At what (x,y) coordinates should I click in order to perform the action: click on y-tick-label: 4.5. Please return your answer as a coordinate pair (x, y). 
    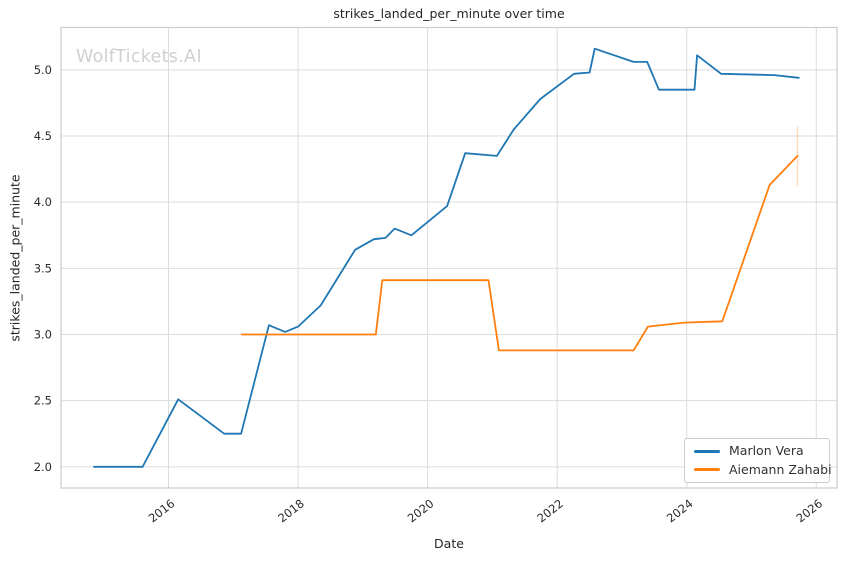
    Looking at the image, I should click on (43, 136).